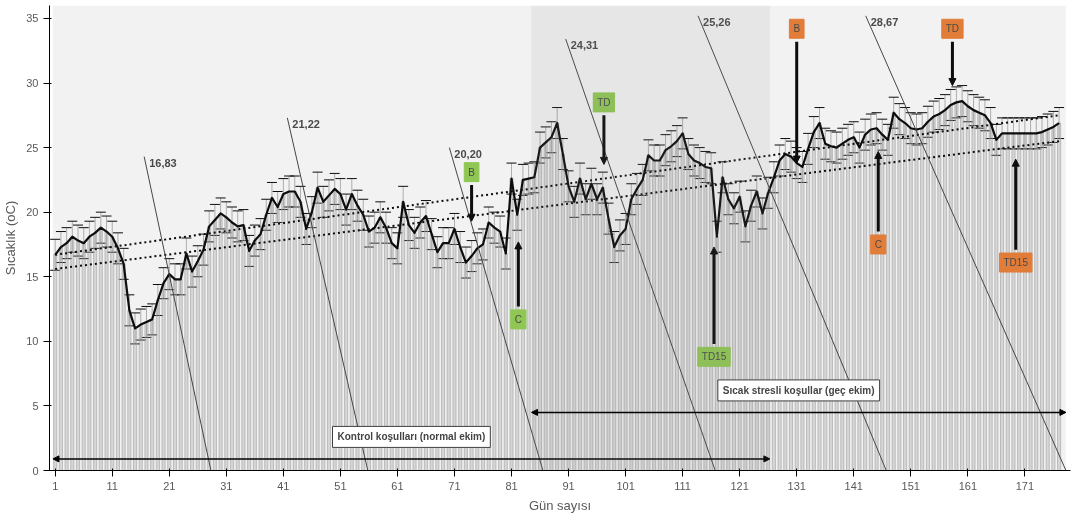 The image size is (1081, 521). Describe the element at coordinates (226, 485) in the screenshot. I see `x-tick-label: 31` at that location.